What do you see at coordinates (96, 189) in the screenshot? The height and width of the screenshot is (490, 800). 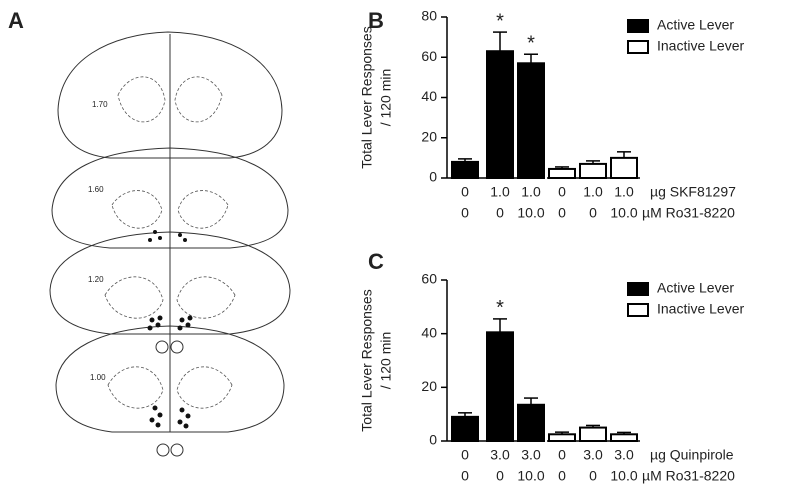 I see `section-label: 1.60` at bounding box center [96, 189].